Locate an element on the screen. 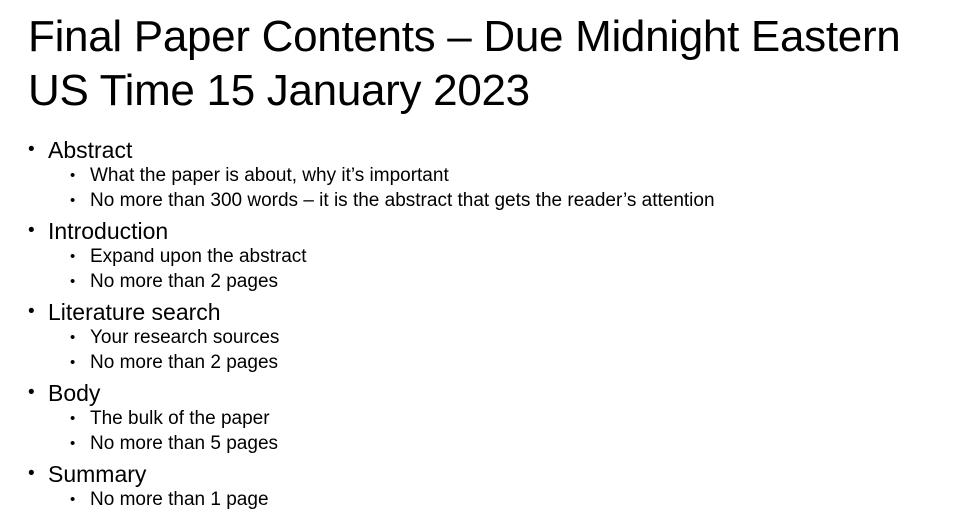 The height and width of the screenshot is (528, 961). section-summary: • Summary • No more than 1 page is located at coordinates (490, 486).